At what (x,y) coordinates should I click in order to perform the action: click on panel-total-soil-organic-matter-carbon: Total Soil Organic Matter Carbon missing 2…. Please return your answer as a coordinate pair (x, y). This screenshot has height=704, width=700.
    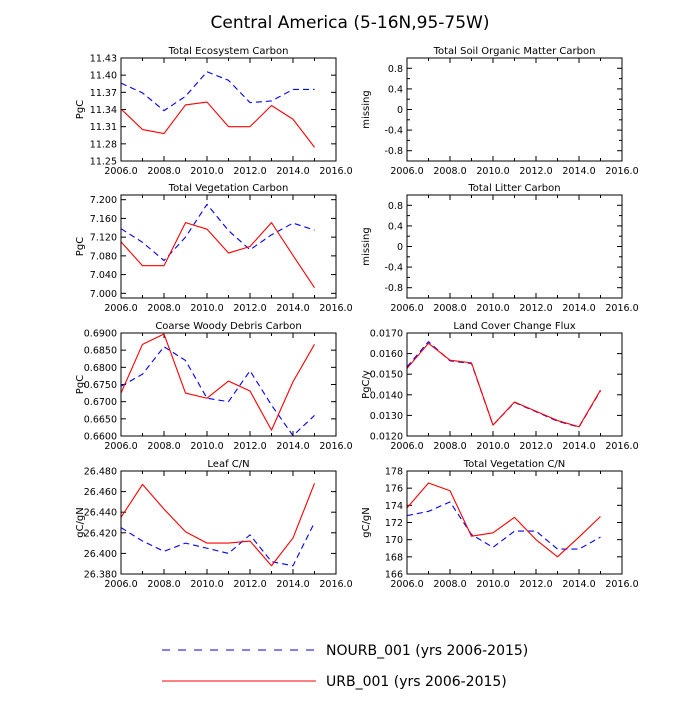
    Looking at the image, I should click on (500, 111).